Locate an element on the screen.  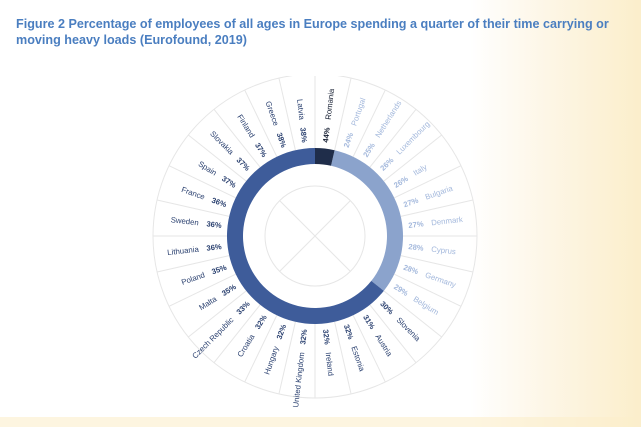
category-label-belgium: Belgium is located at coordinates (426, 305).